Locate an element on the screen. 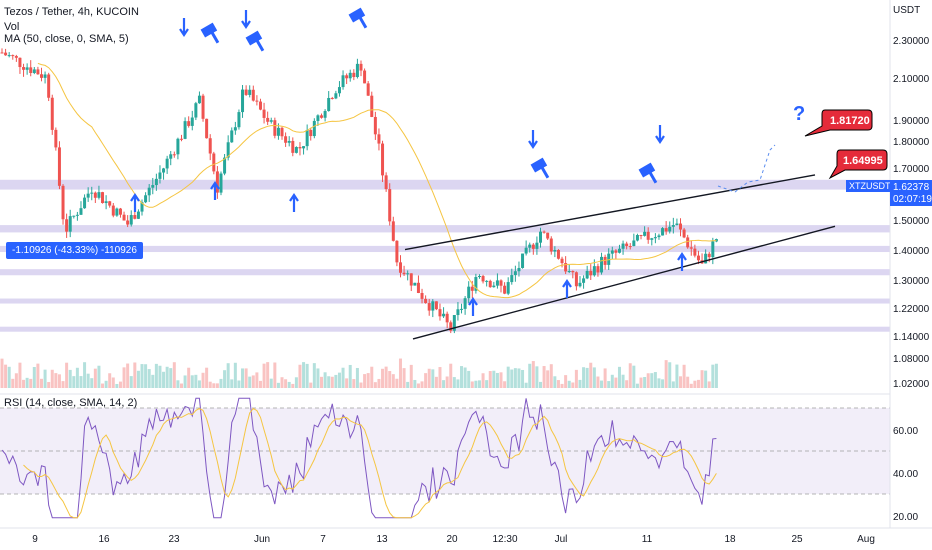  price-tick: 2.30000 is located at coordinates (911, 41).